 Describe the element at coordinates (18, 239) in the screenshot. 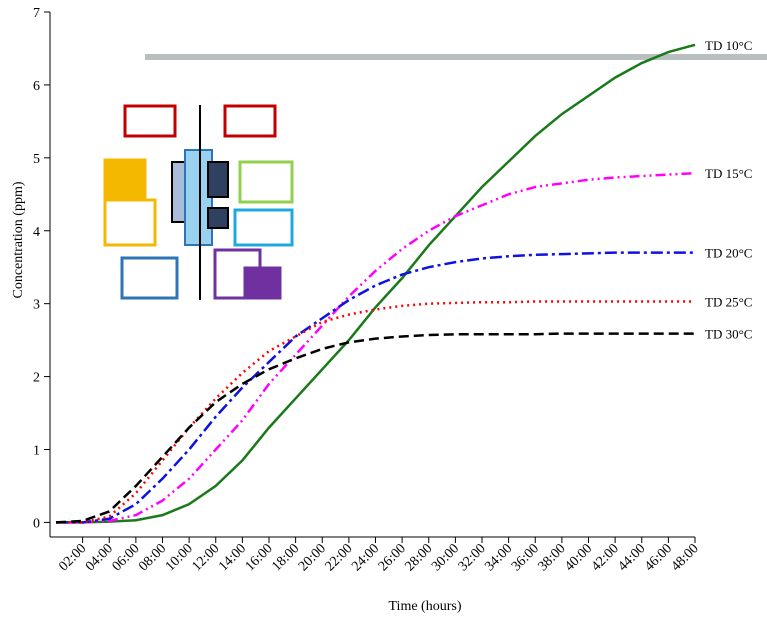

I see `y-axis-label: Concentration (ppm)` at that location.